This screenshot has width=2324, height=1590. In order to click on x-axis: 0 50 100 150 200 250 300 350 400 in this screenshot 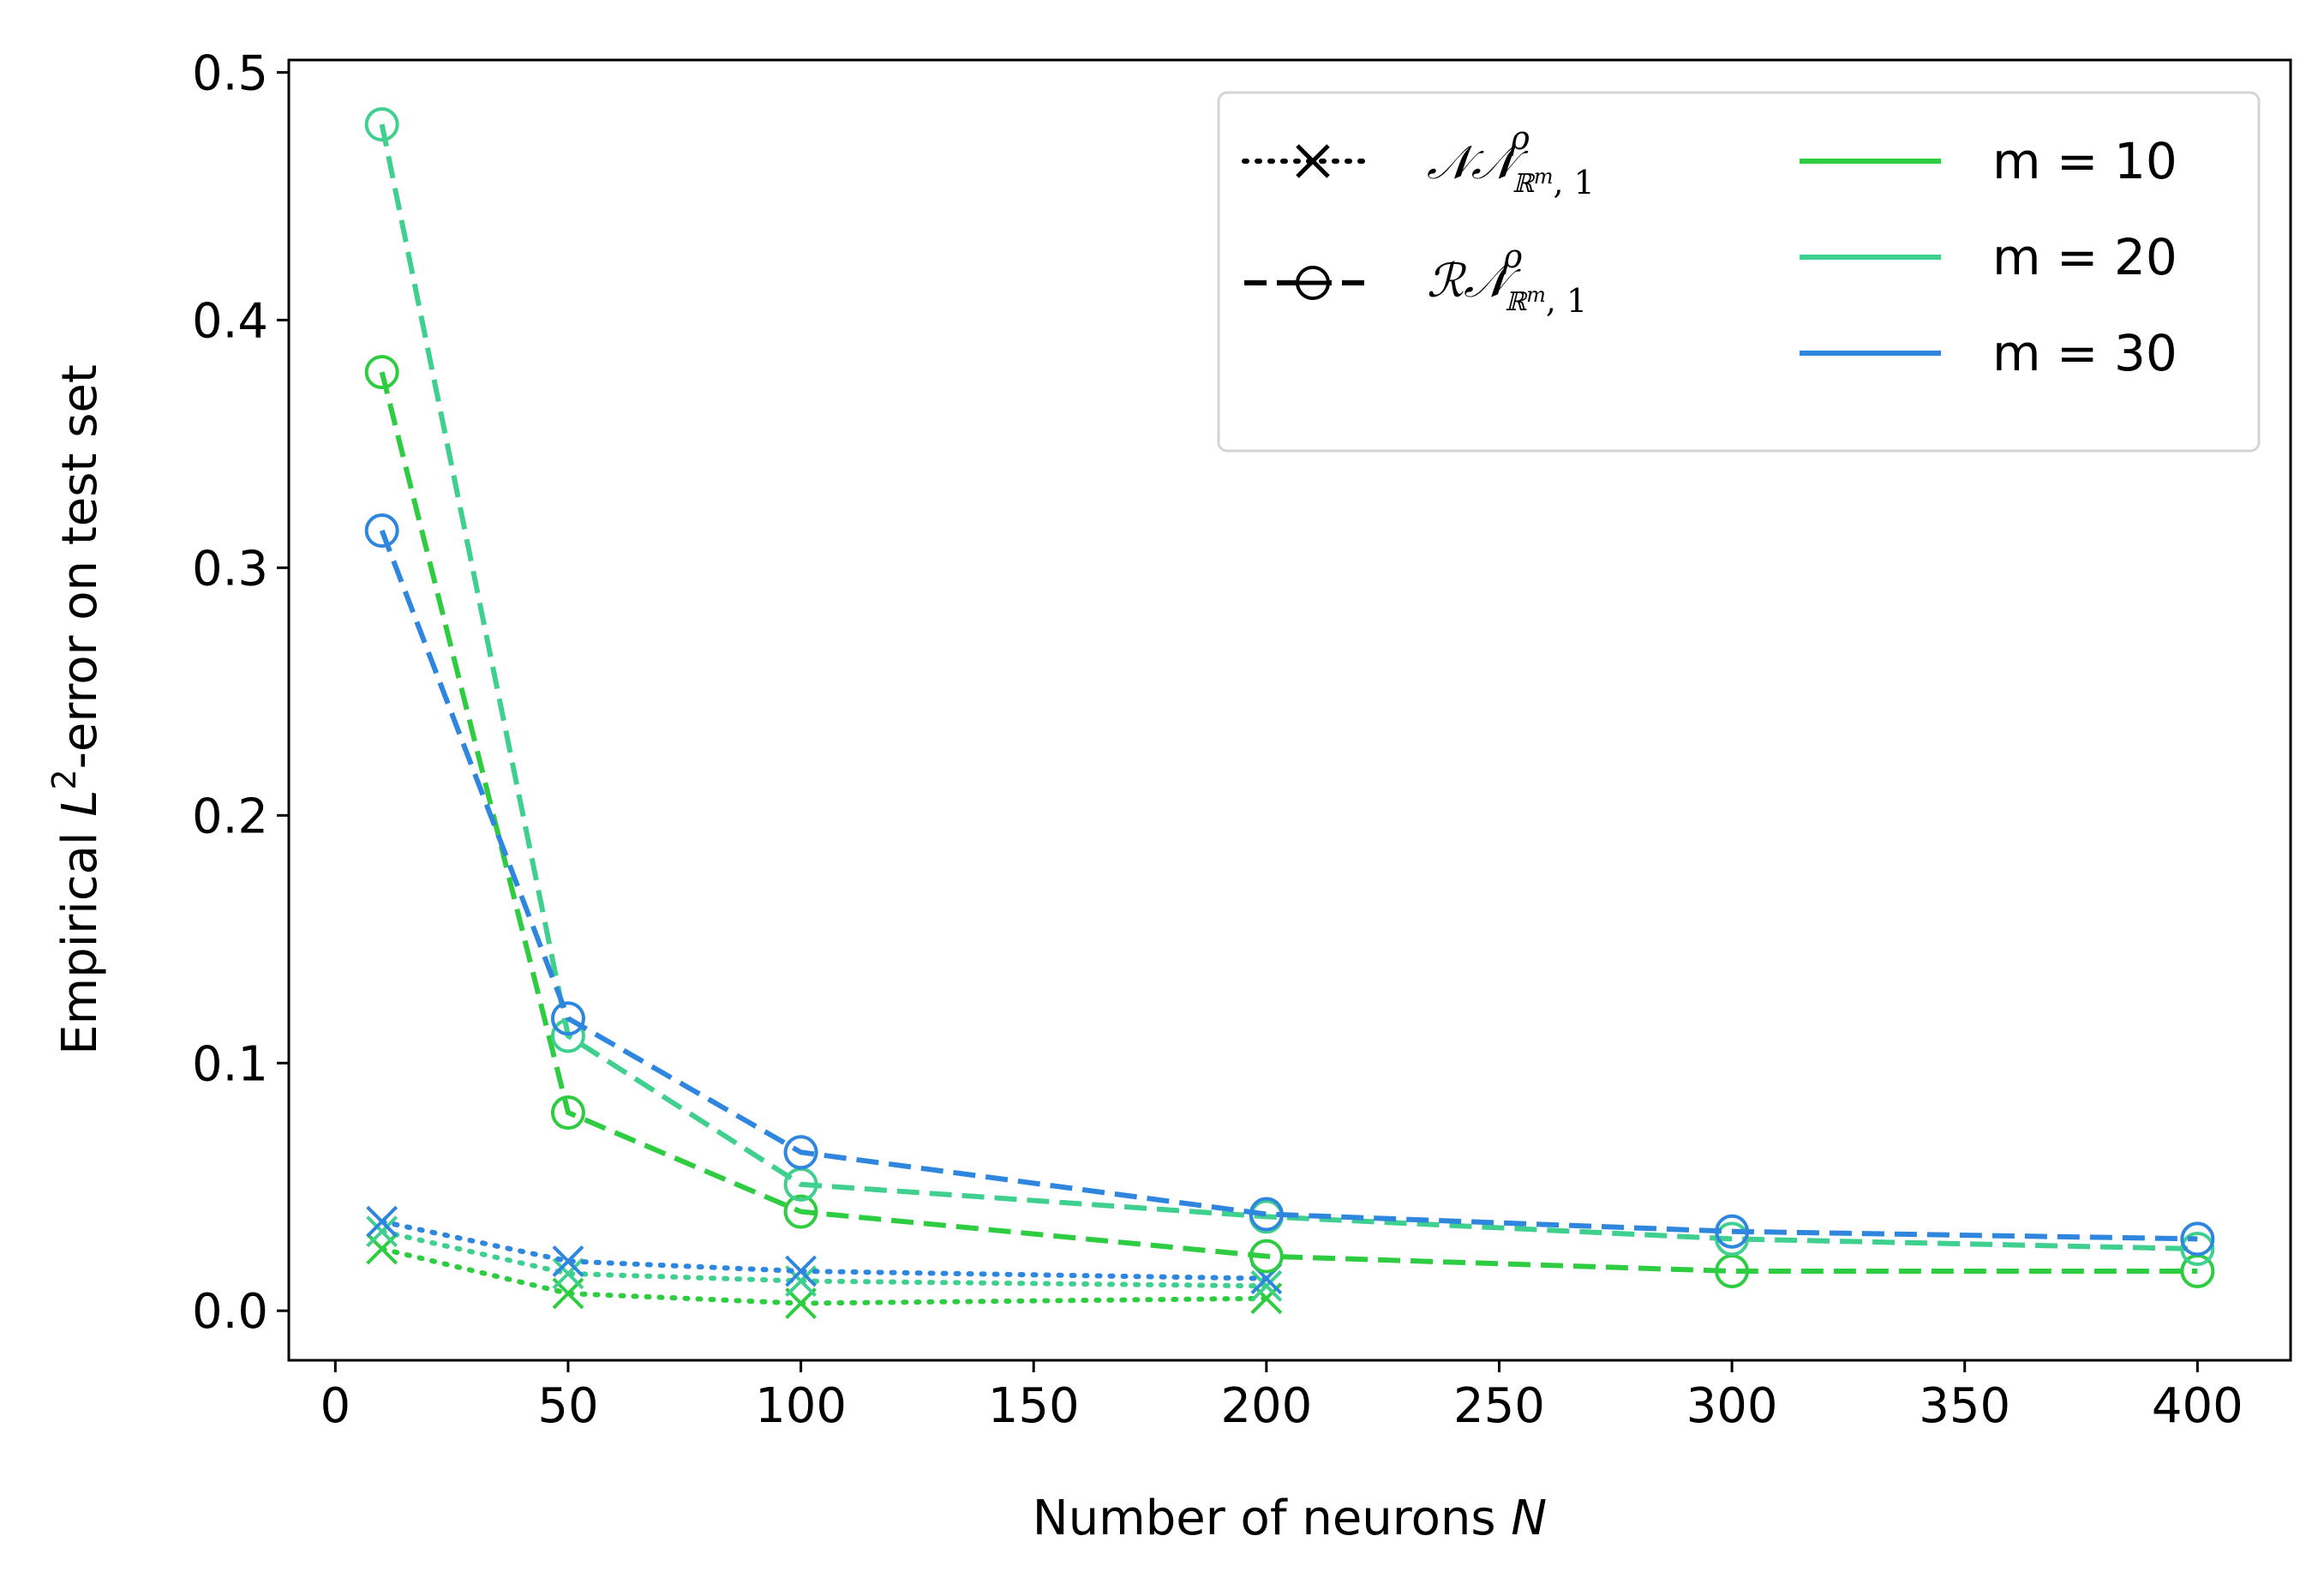, I will do `click(1281, 1397)`.